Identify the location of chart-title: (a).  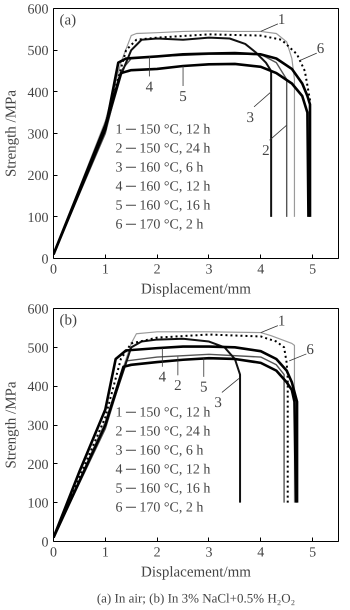
(68, 20).